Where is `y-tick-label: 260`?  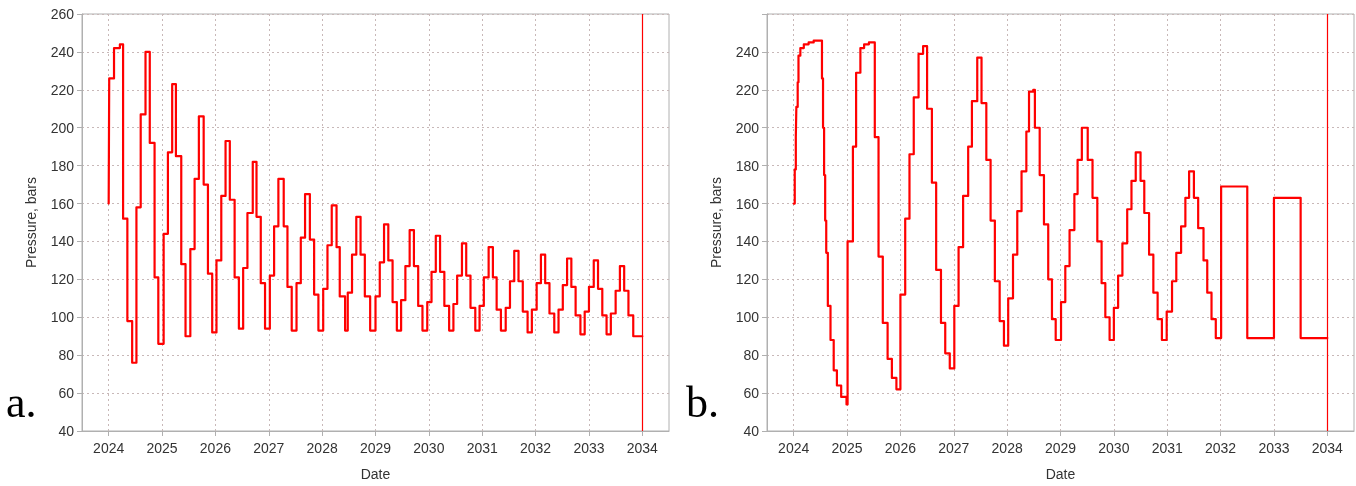 y-tick-label: 260 is located at coordinates (62, 14).